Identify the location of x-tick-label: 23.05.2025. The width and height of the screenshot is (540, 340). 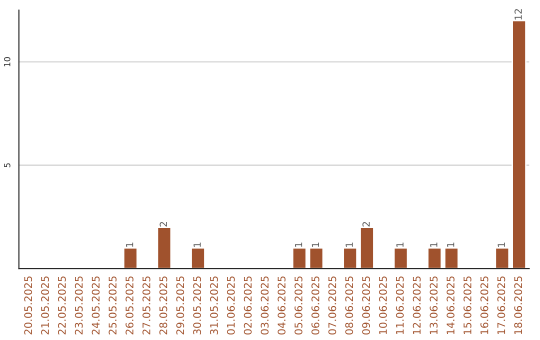
(78, 305).